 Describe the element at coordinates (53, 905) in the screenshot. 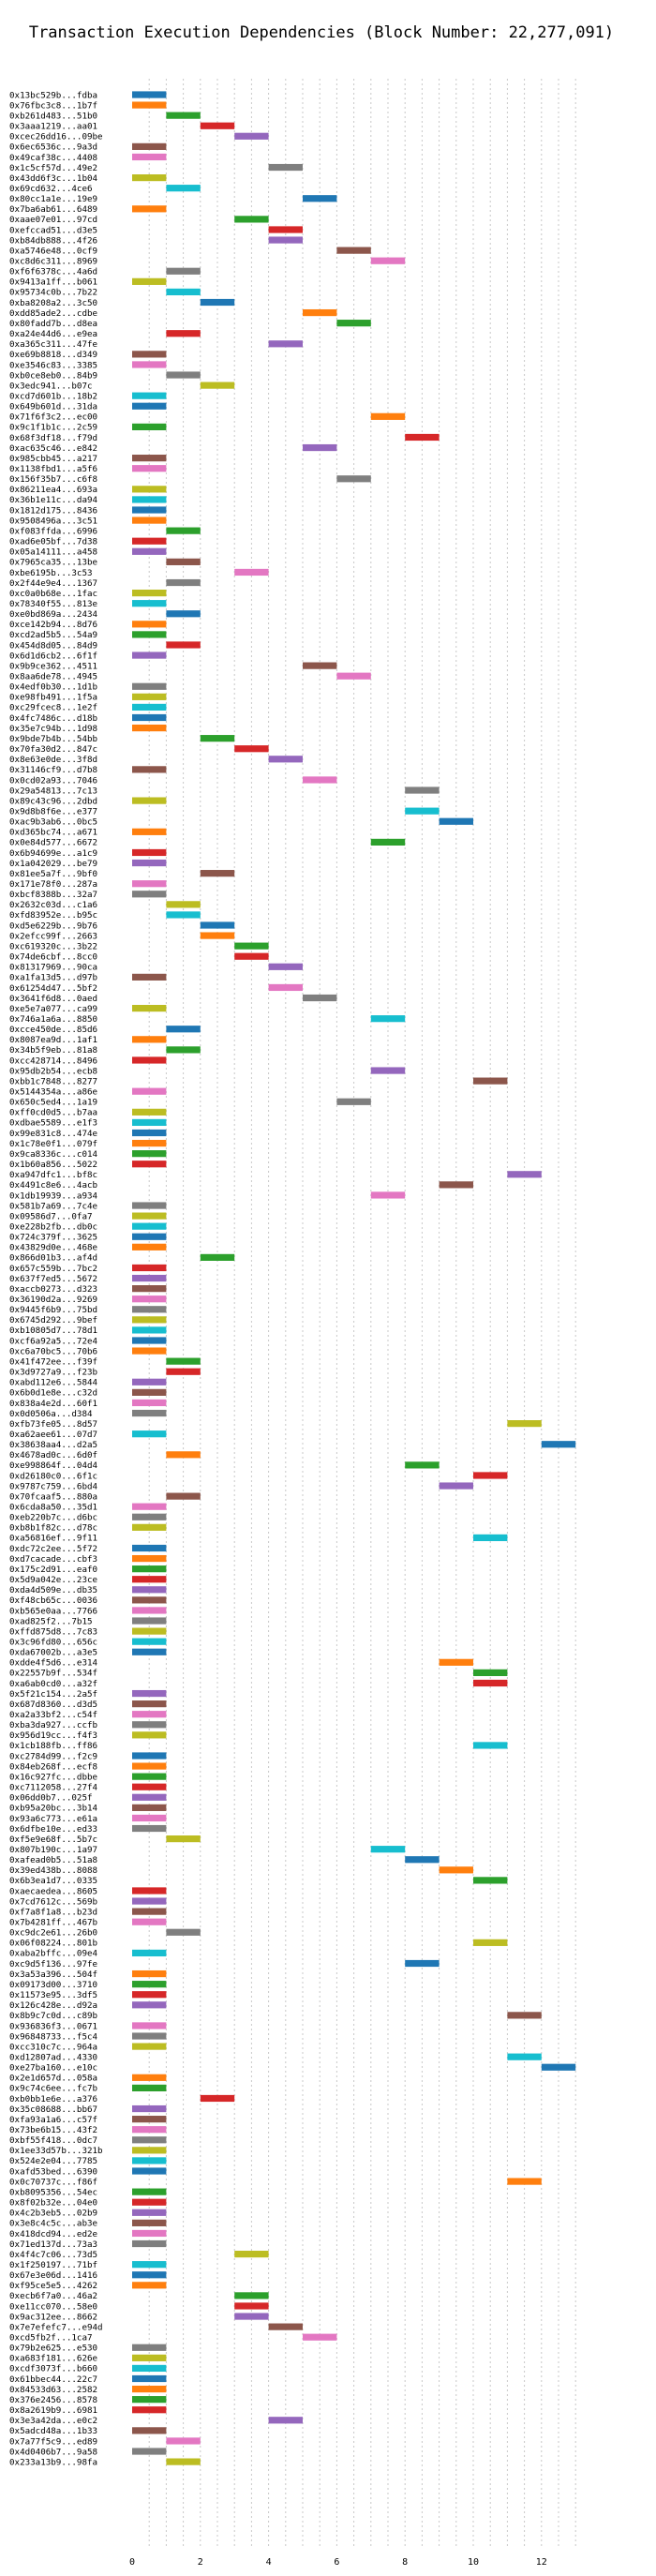

I see `tx-hash-label: 0x2632c03d...c1a6` at that location.